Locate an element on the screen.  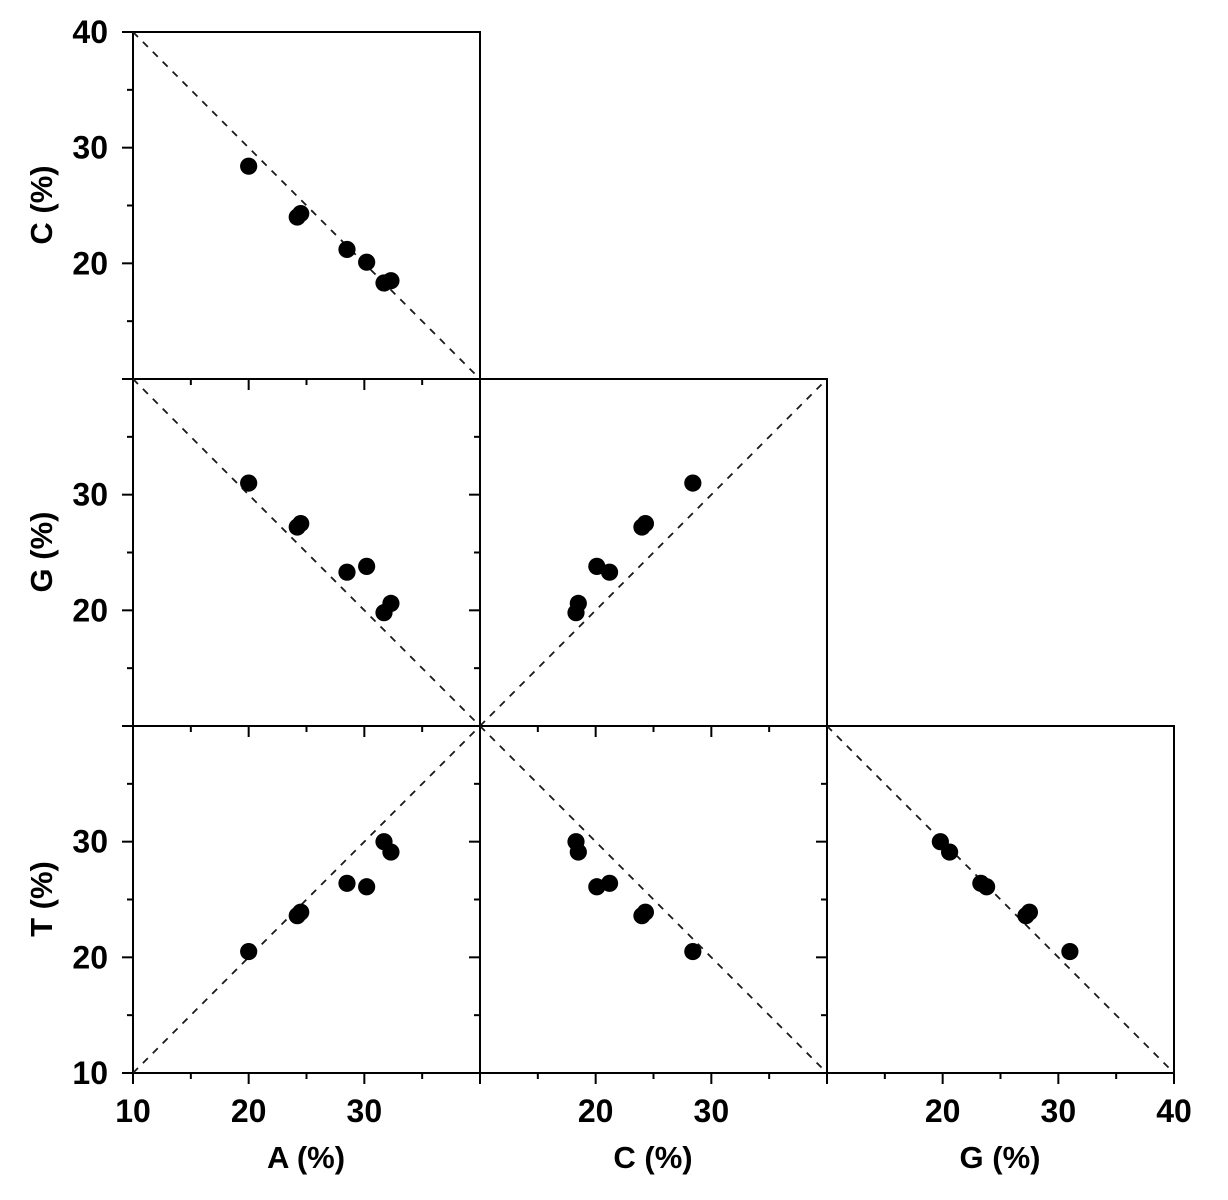
y-axis-title-g: G (%) is located at coordinates (41, 552).